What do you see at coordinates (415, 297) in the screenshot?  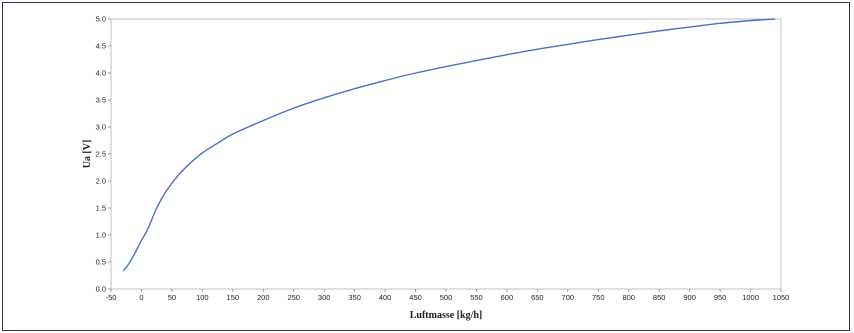 I see `x-tick-label: 450` at bounding box center [415, 297].